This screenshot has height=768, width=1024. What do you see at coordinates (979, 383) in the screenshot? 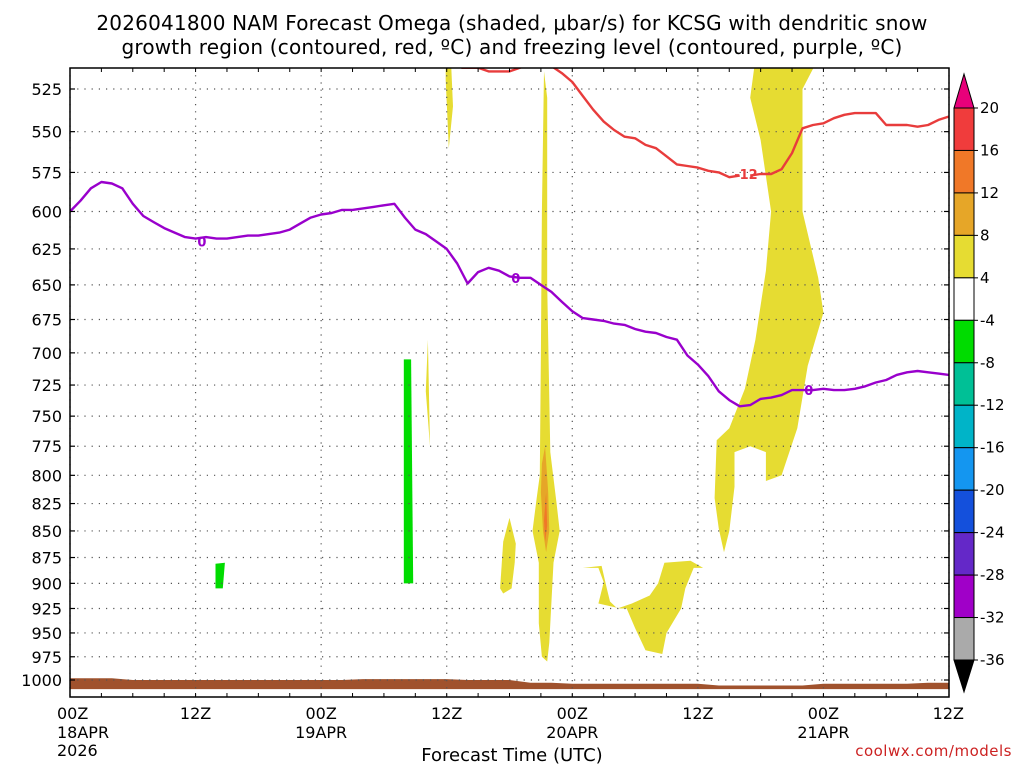
I see `colorbar: 20 16 12 8 4 -4 -8 -12 -16 -20 -24 -28 -32 -36` at bounding box center [979, 383].